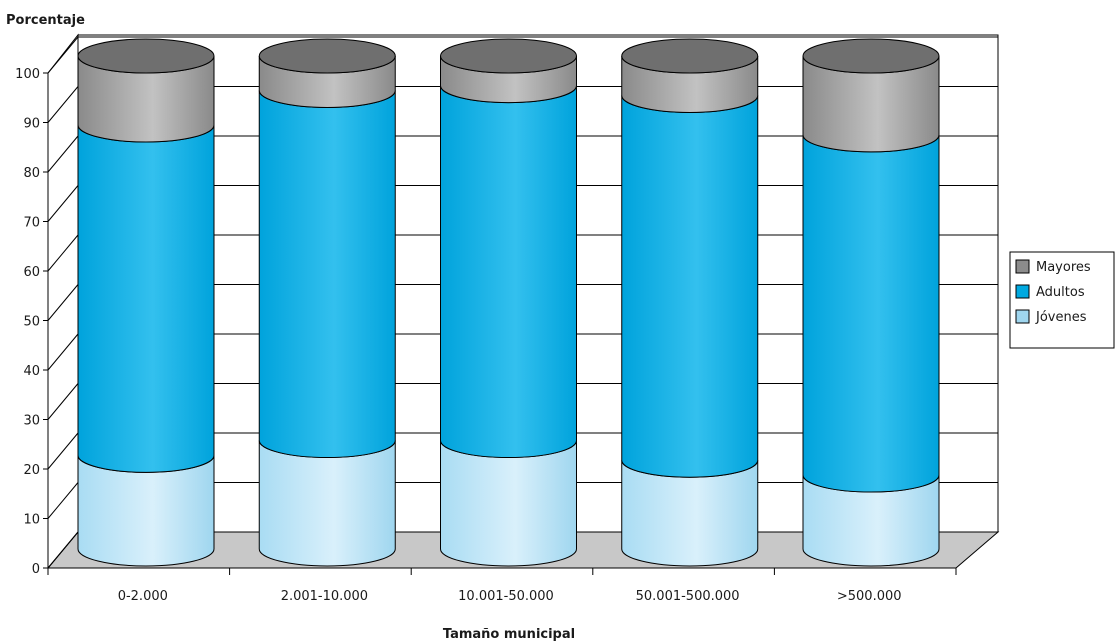  Describe the element at coordinates (869, 596) in the screenshot. I see `x-tick-label: >500.000` at that location.